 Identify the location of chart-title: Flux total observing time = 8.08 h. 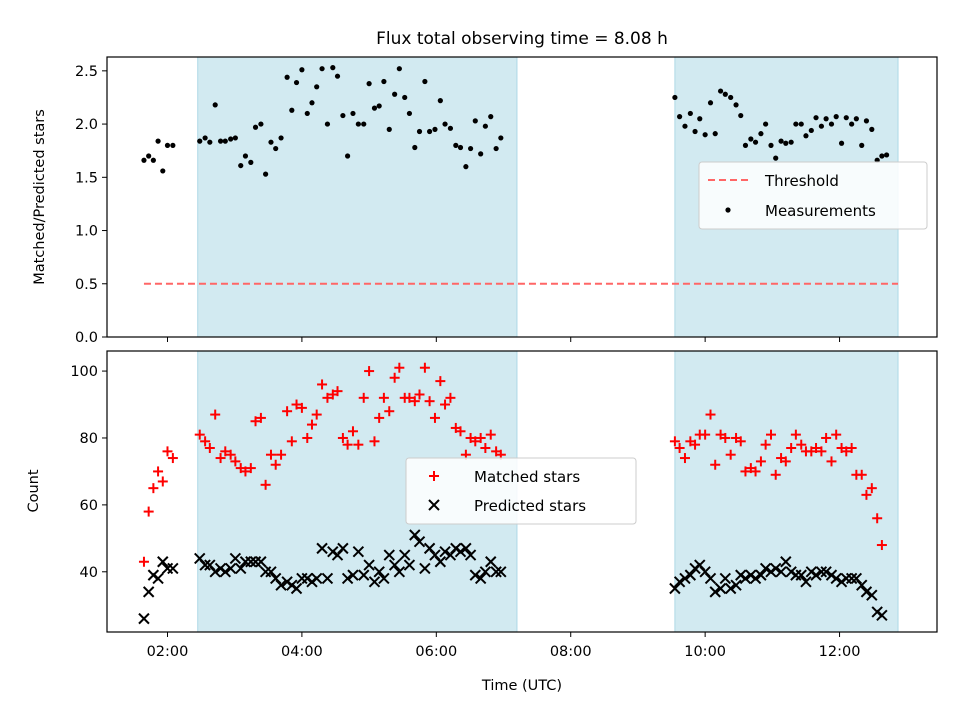
(522, 39).